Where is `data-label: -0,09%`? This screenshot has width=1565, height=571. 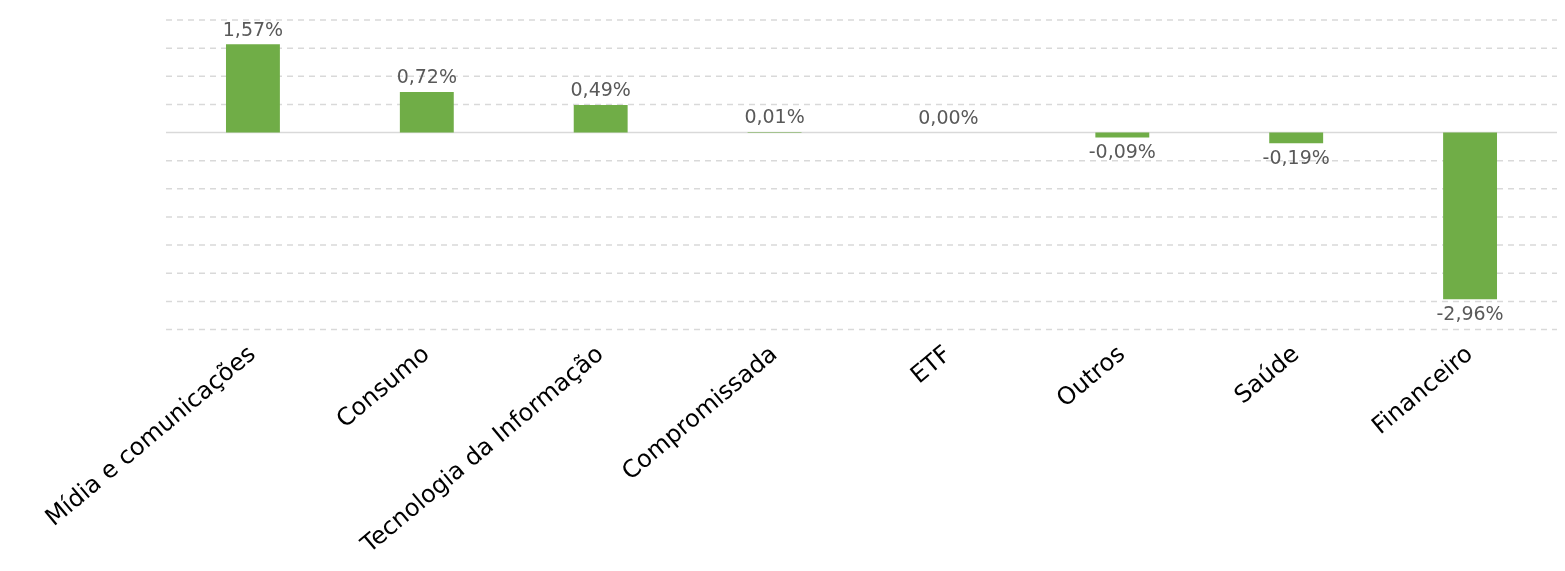 data-label: -0,09% is located at coordinates (1122, 151).